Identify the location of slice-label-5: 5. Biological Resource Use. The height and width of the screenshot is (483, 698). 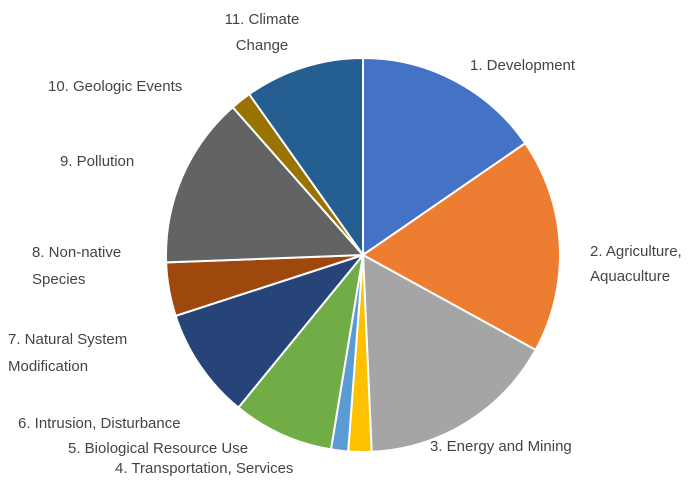
(158, 448).